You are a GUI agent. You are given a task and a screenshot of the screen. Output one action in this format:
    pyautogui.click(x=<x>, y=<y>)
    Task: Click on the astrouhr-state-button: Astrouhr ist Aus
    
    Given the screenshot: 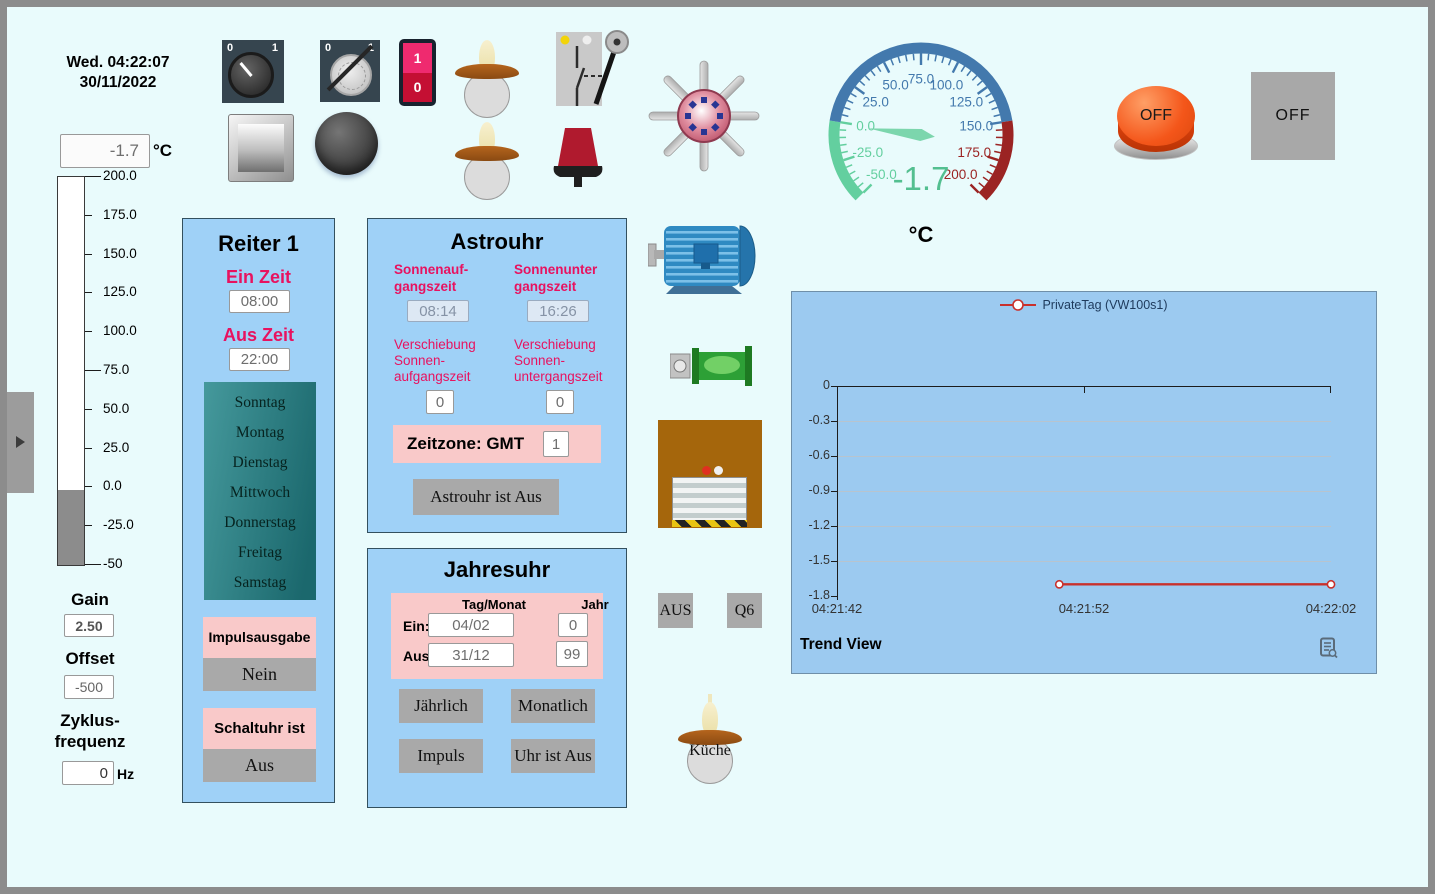 What is the action you would take?
    pyautogui.click(x=486, y=497)
    